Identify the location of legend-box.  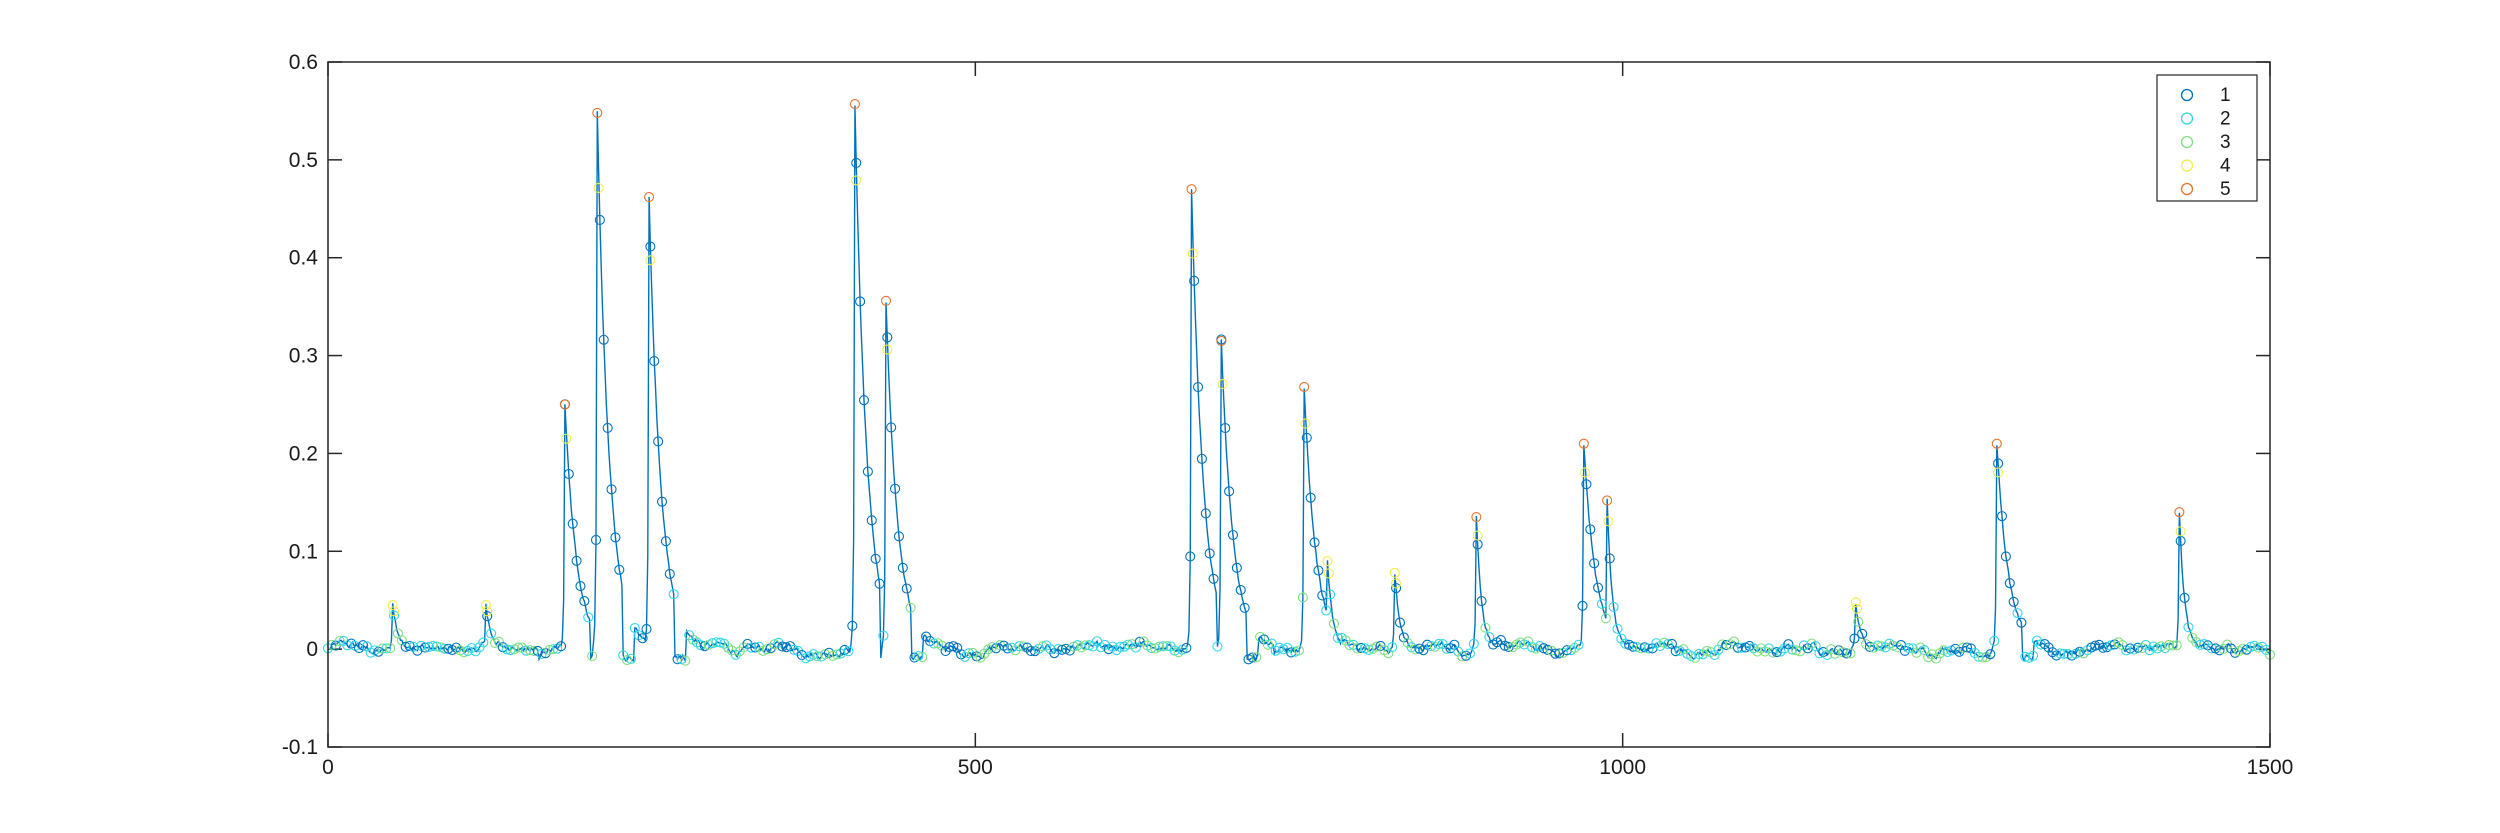
(2207, 138).